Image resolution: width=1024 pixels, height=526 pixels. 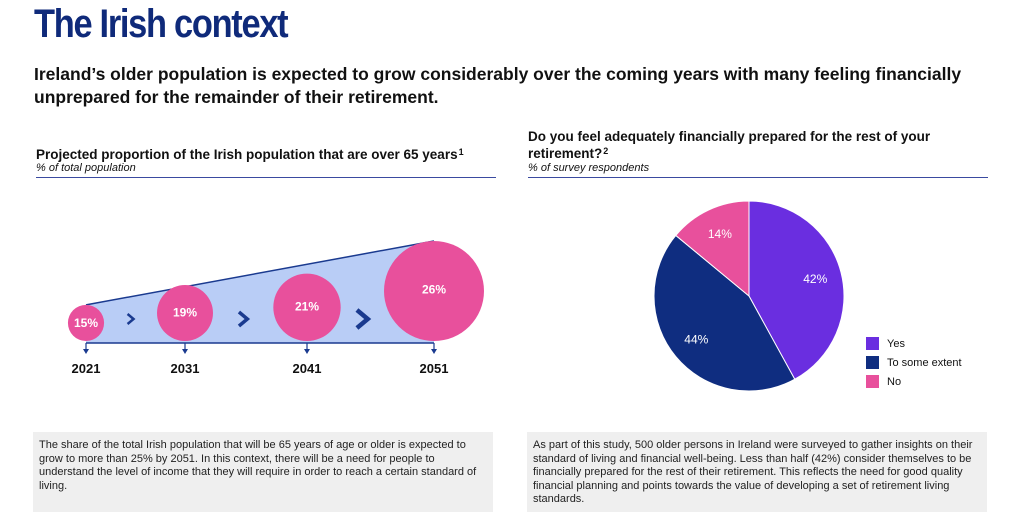 What do you see at coordinates (758, 177) in the screenshot?
I see `right-divider` at bounding box center [758, 177].